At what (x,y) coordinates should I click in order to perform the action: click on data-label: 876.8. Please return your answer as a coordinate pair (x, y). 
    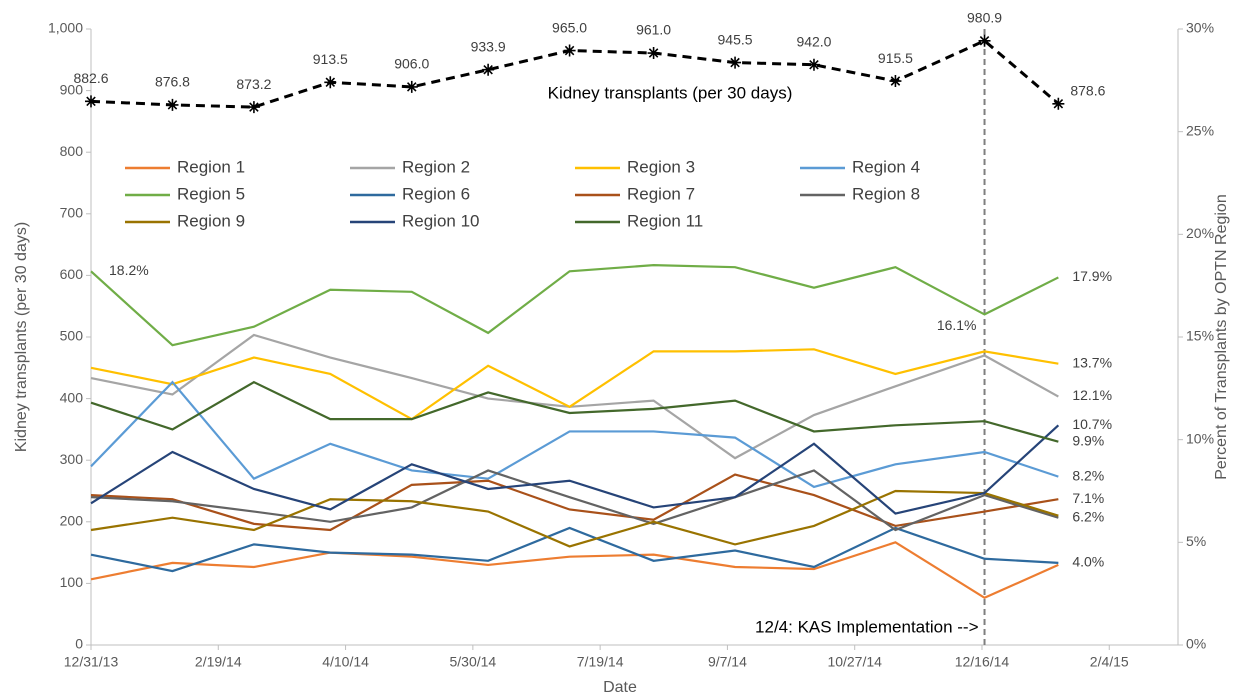
    Looking at the image, I should click on (172, 82).